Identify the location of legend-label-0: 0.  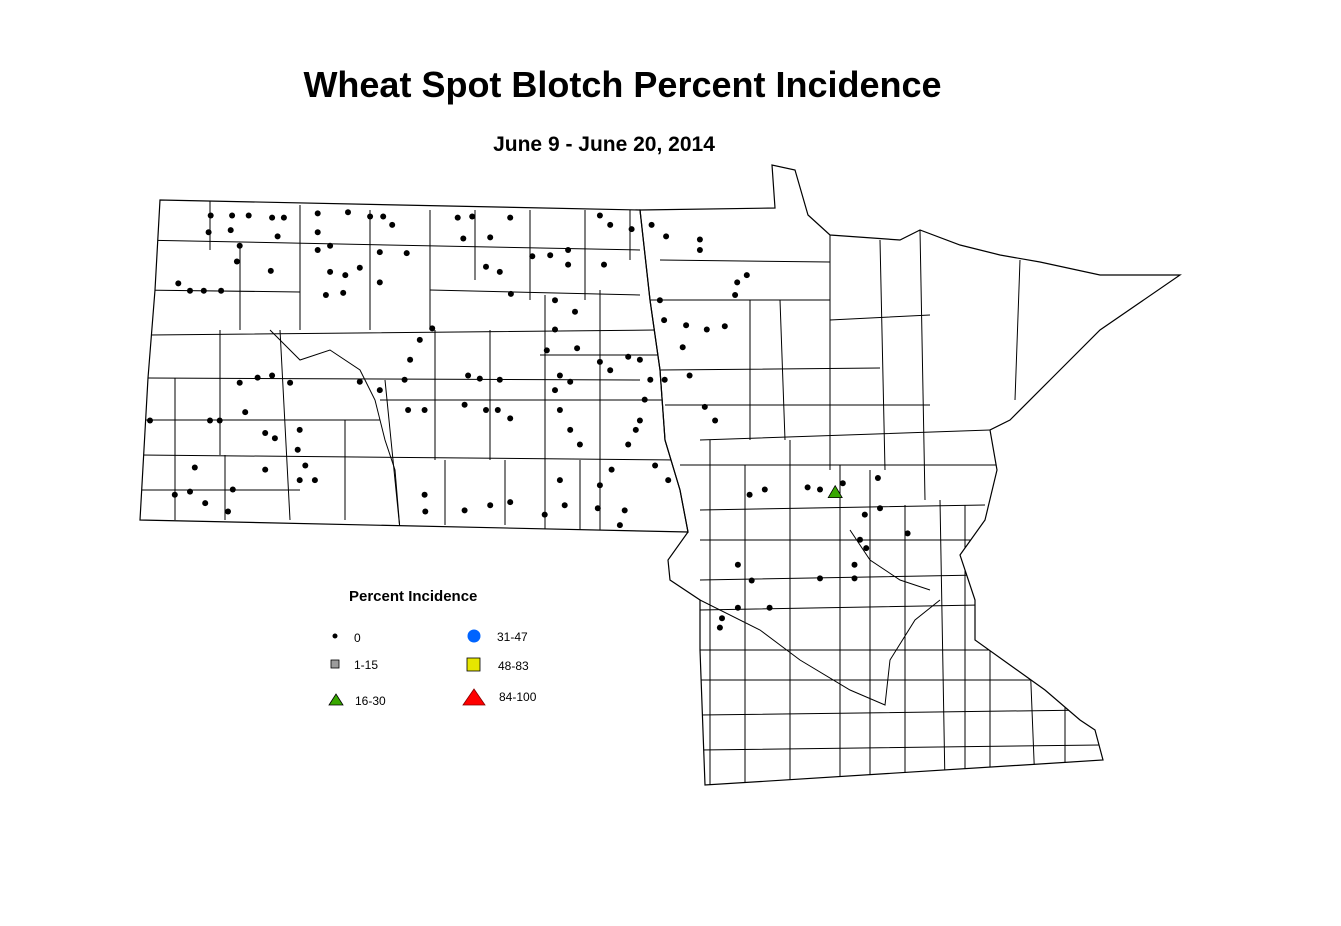
(357, 638).